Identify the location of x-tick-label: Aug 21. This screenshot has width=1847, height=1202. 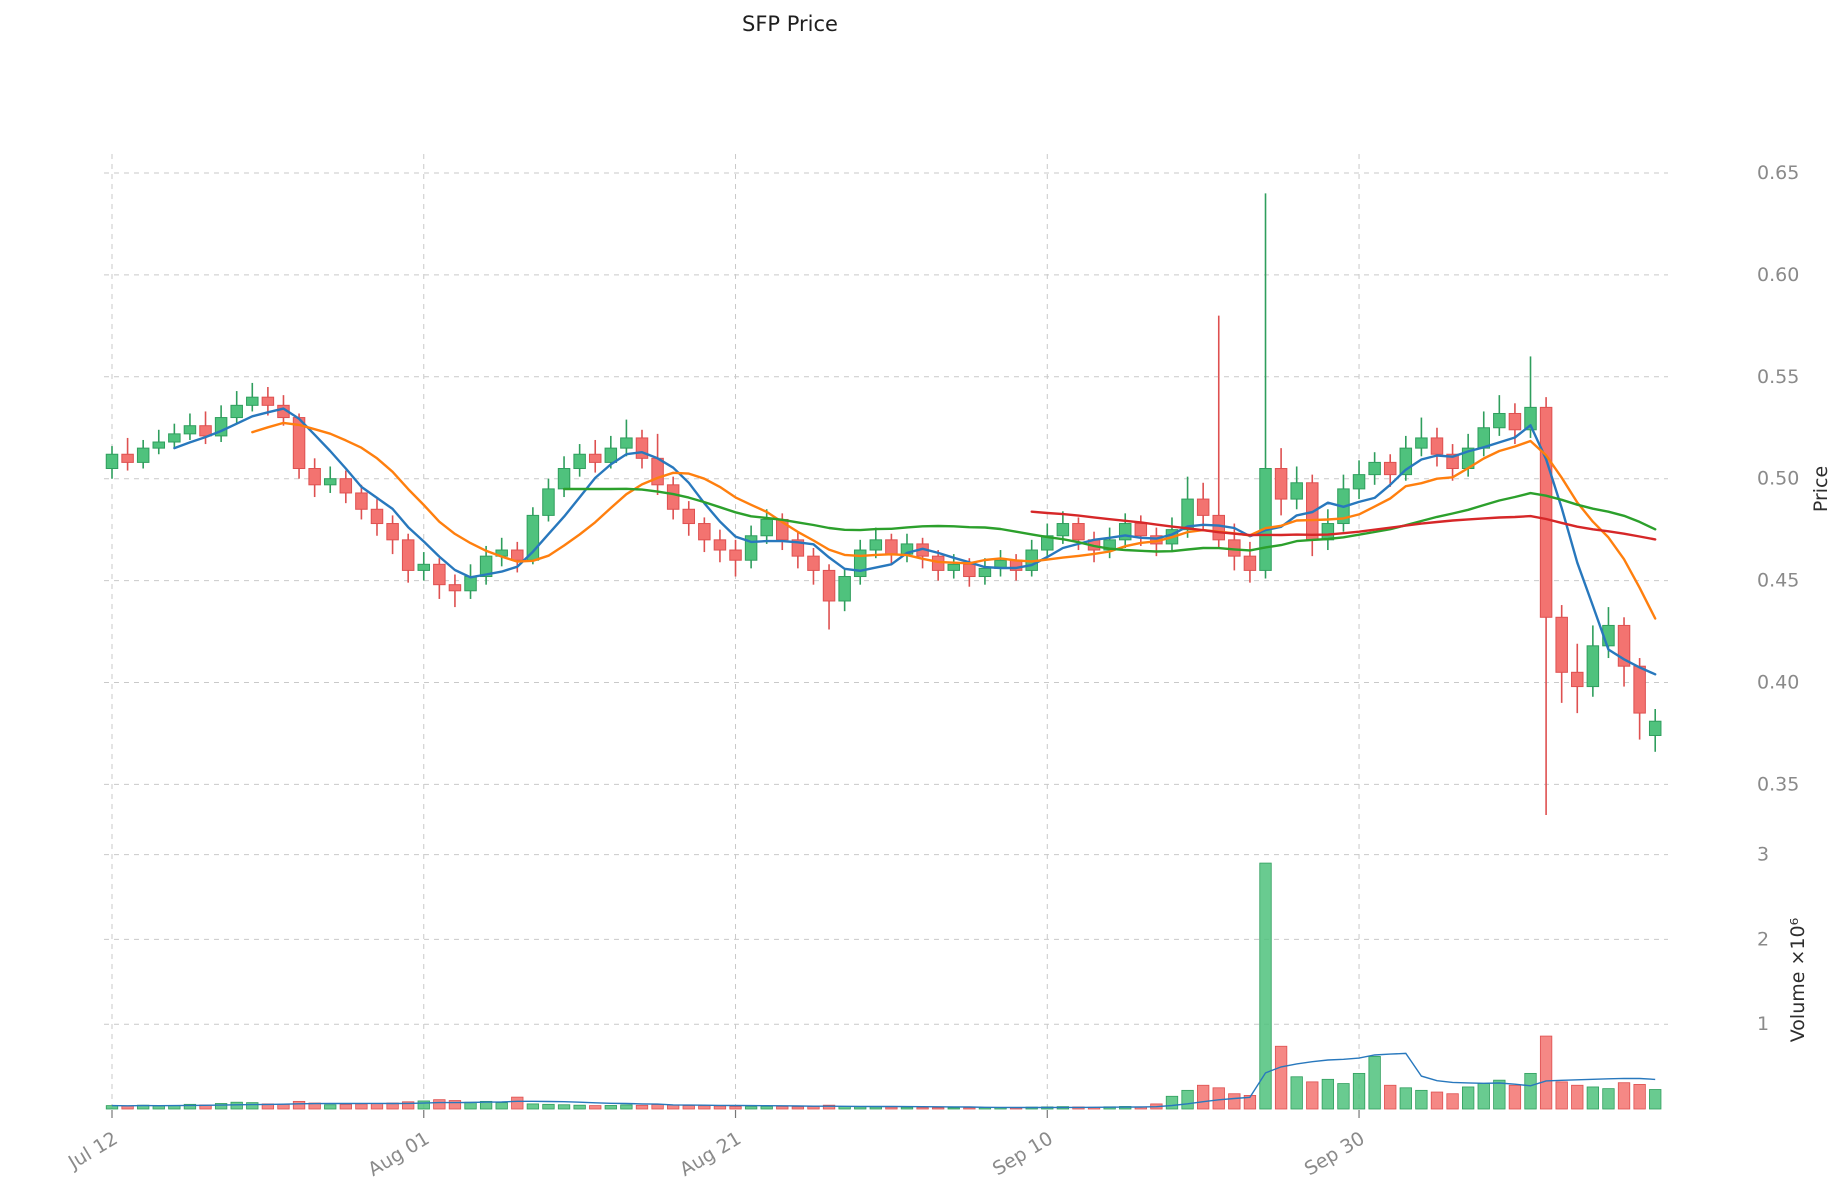
(710, 1154).